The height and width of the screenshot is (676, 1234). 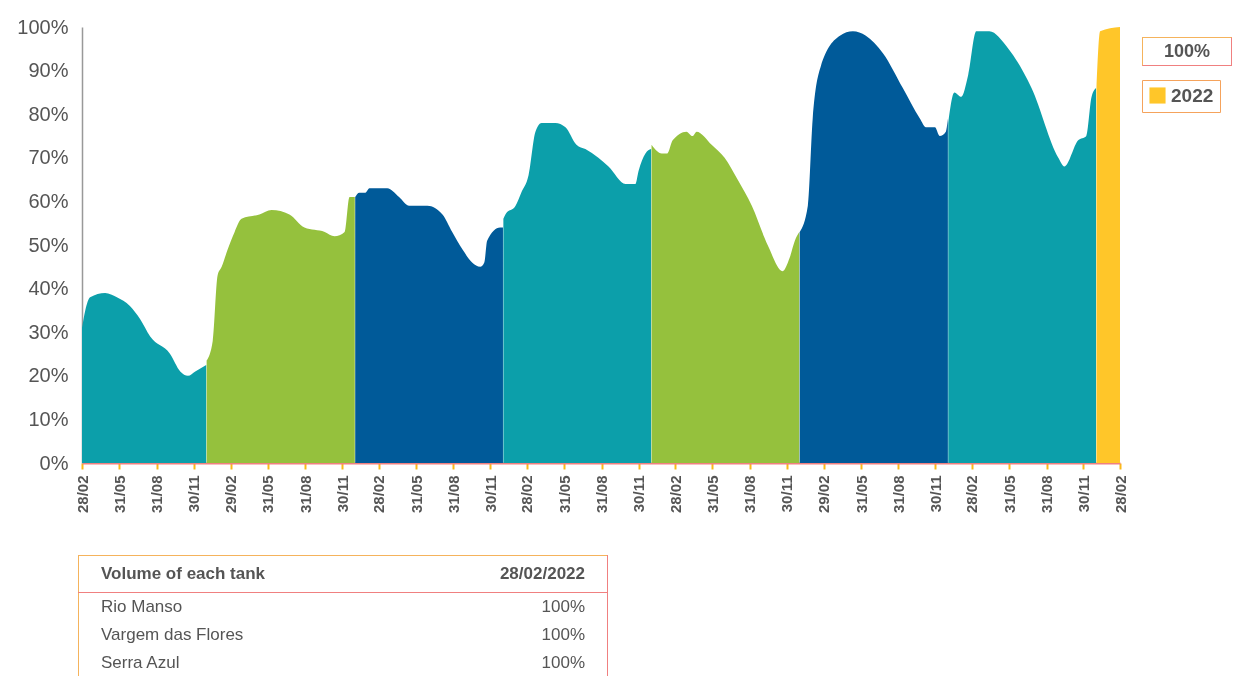 What do you see at coordinates (48, 113) in the screenshot?
I see `y-tick-label: 80%` at bounding box center [48, 113].